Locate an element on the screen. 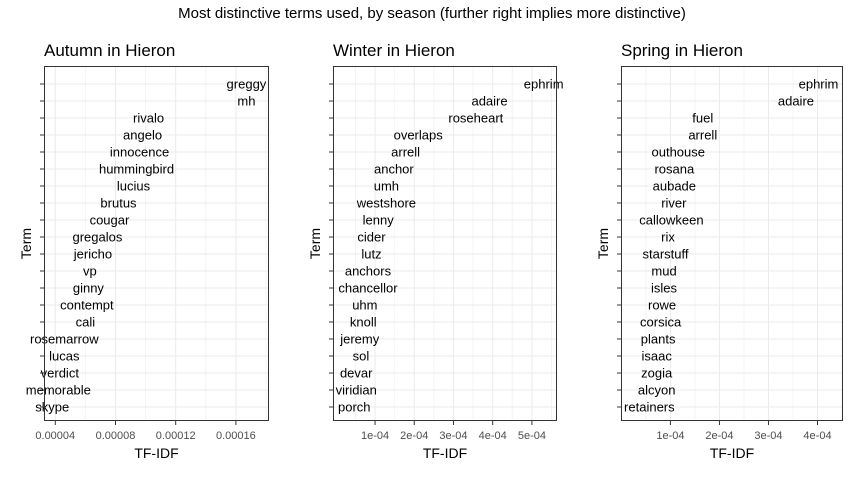 This screenshot has height=480, width=864. term-label: alcyon is located at coordinates (657, 390).